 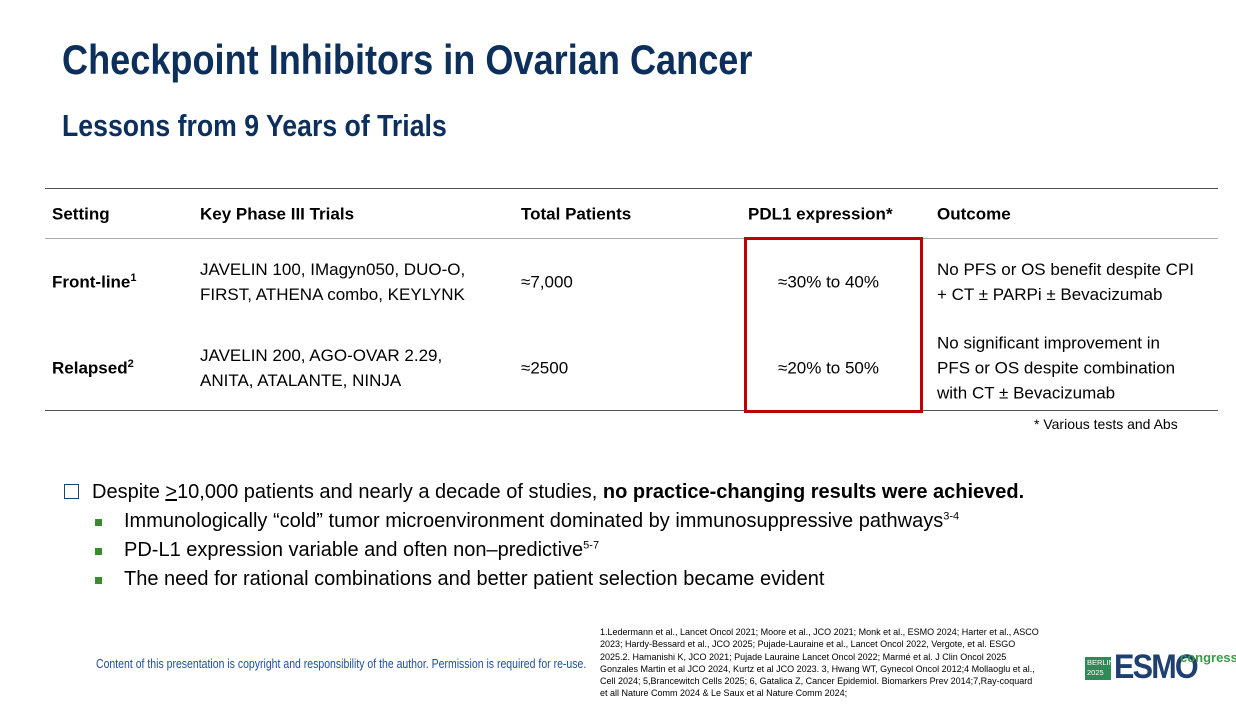 I want to click on logo-city: BERLIN, so click(x=1101, y=662).